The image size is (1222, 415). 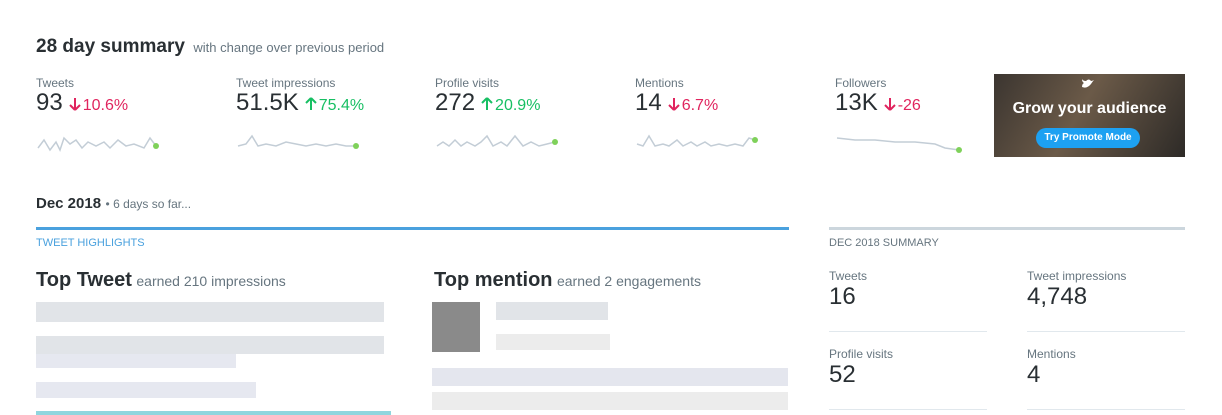 What do you see at coordinates (1051, 354) in the screenshot?
I see `summary-label: Mentions` at bounding box center [1051, 354].